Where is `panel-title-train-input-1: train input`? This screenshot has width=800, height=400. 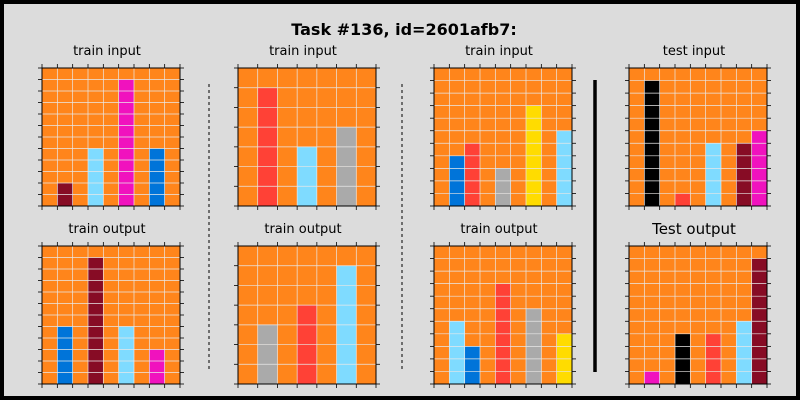 panel-title-train-input-1: train input is located at coordinates (107, 51).